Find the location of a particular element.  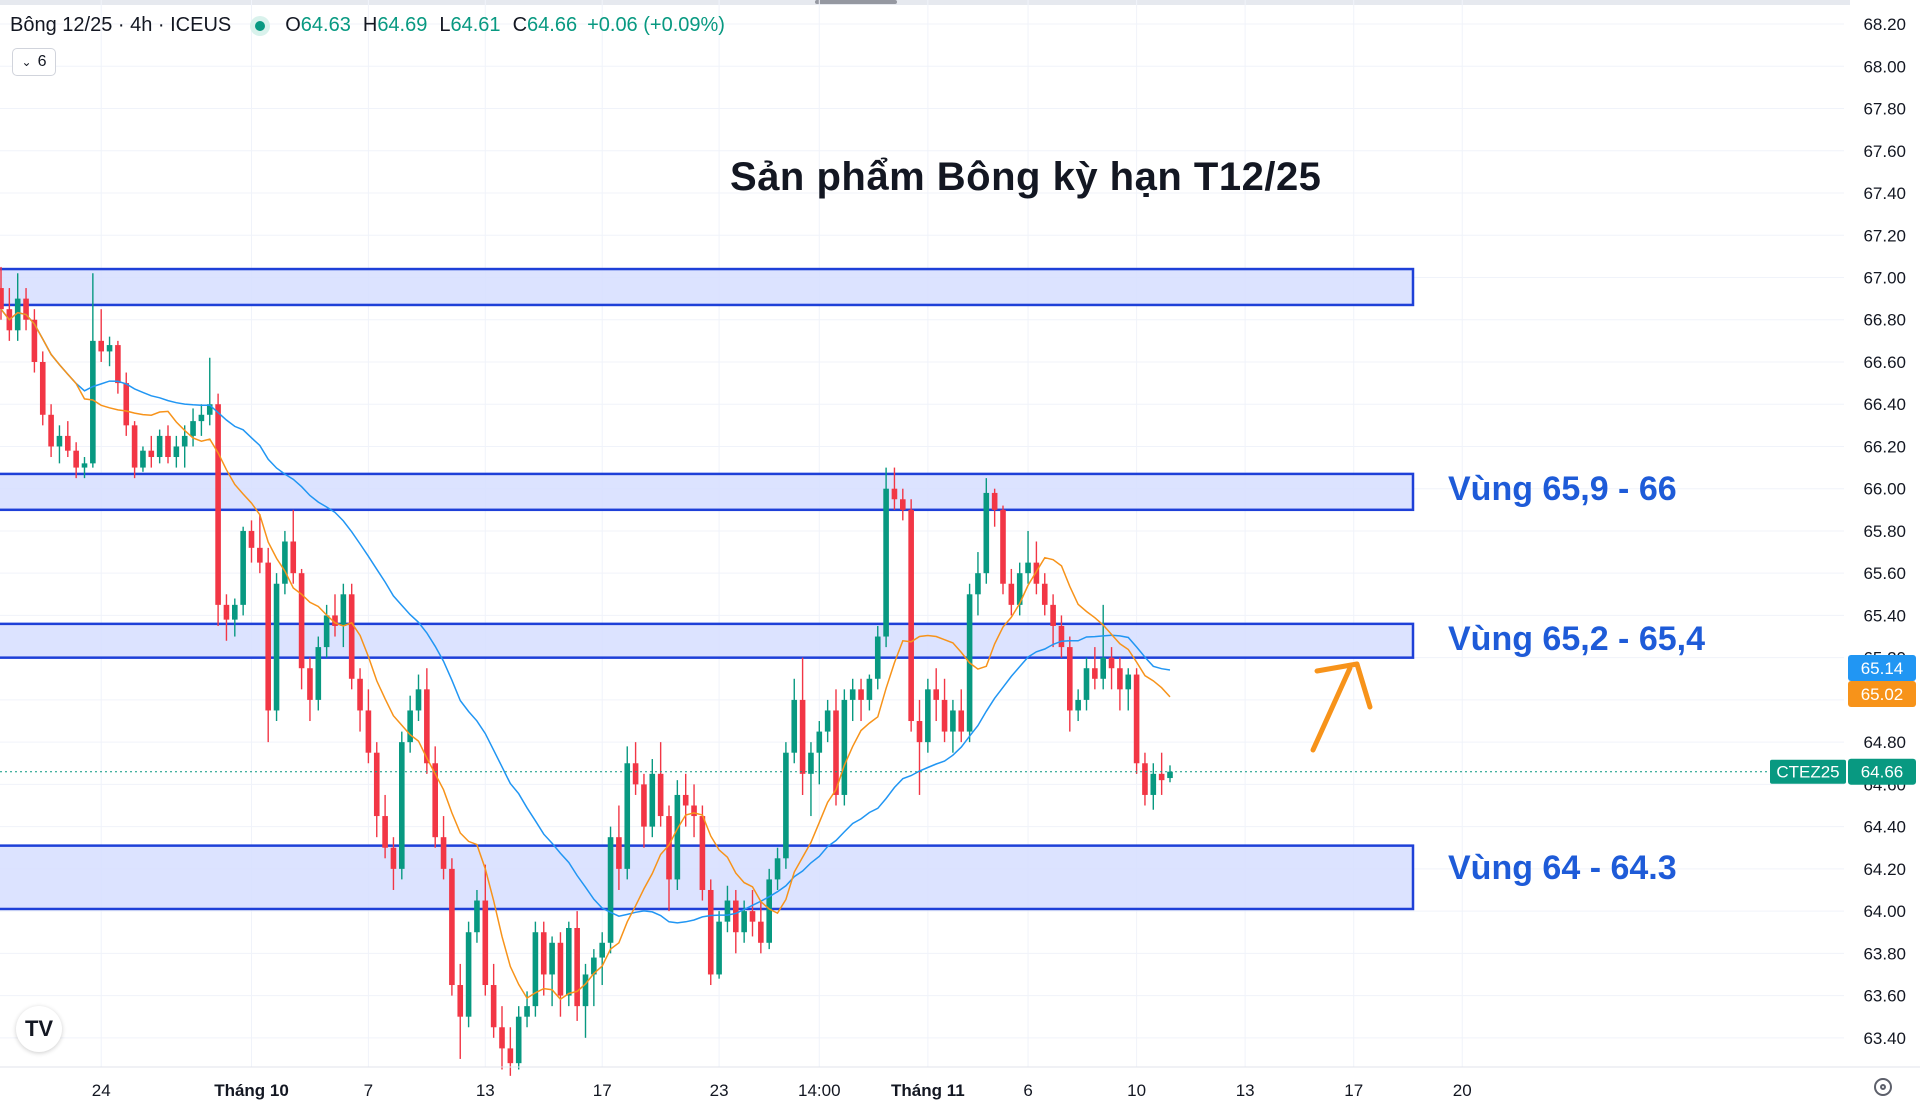

price-tick-label: 64.80 is located at coordinates (1884, 742).